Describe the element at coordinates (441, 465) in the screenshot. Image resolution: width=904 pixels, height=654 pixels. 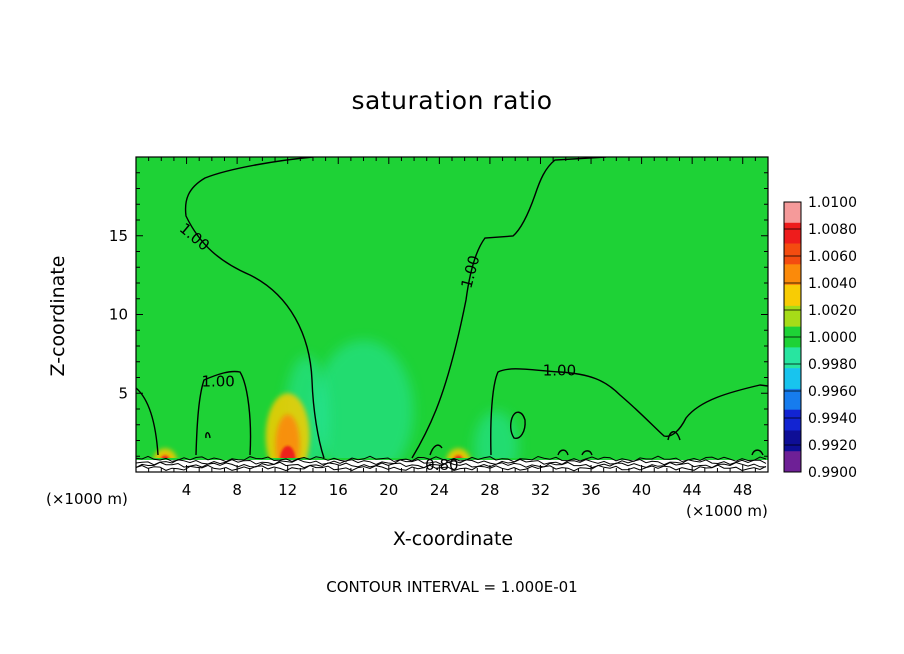
I see `contour-label: 0.80` at that location.